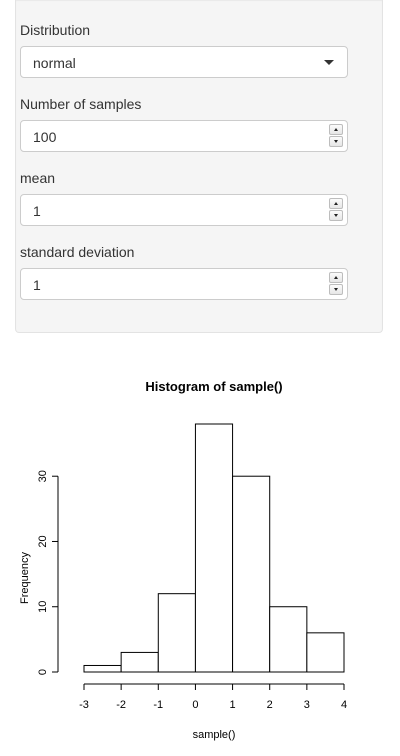 The width and height of the screenshot is (400, 756). I want to click on sd-input: 1, so click(184, 284).